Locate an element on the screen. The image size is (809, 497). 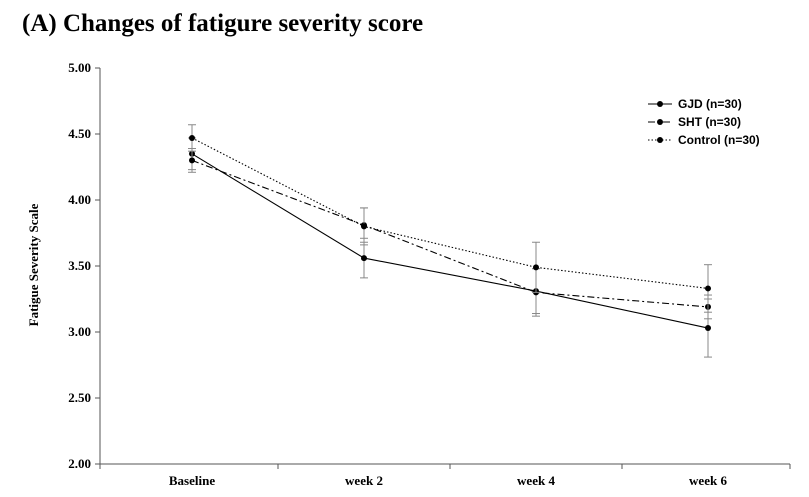
x-tick-label: week 4 is located at coordinates (536, 480).